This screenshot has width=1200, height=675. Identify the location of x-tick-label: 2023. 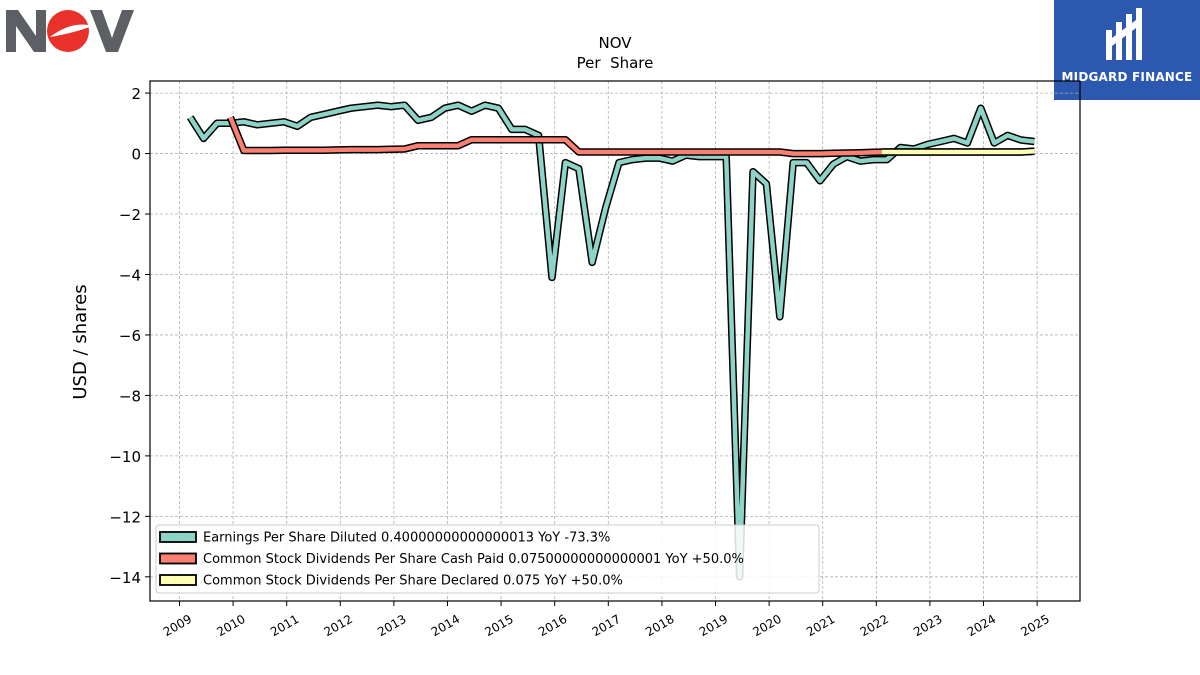
(927, 625).